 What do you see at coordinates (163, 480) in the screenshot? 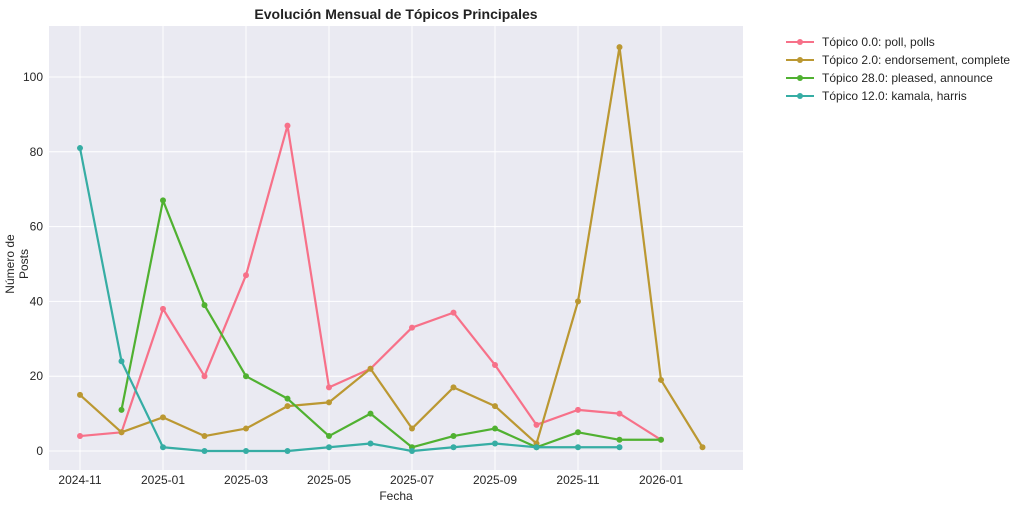
I see `x-tick-label: 2025-01` at bounding box center [163, 480].